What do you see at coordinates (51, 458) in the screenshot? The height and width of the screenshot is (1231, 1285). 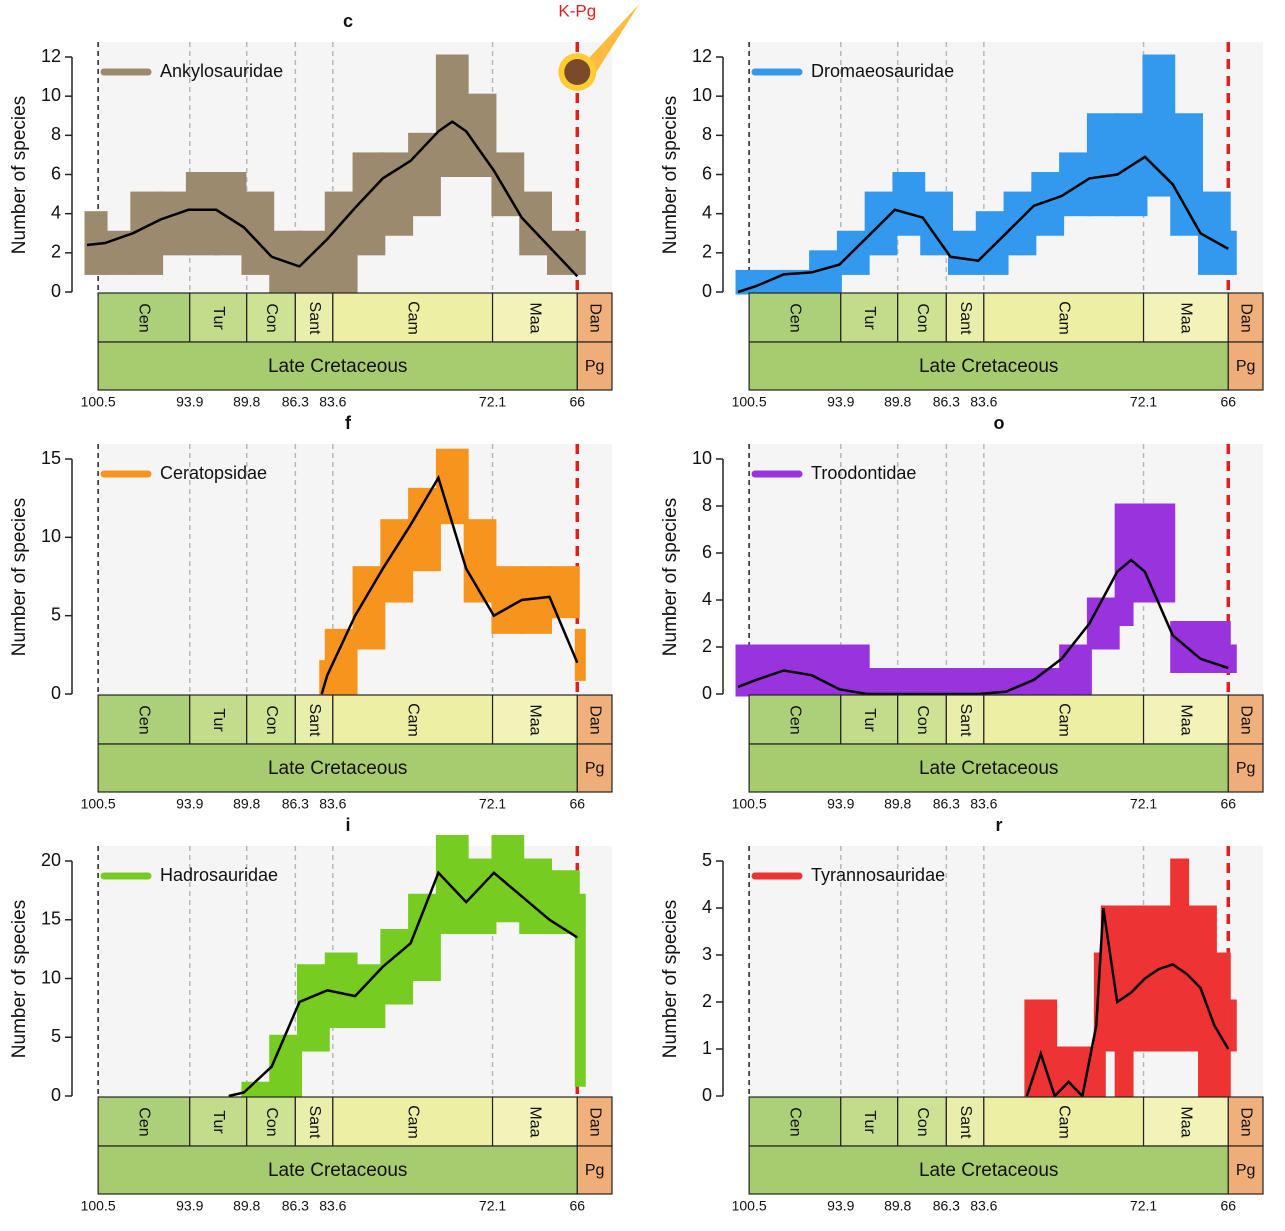 I see `y-tick-label: 15` at bounding box center [51, 458].